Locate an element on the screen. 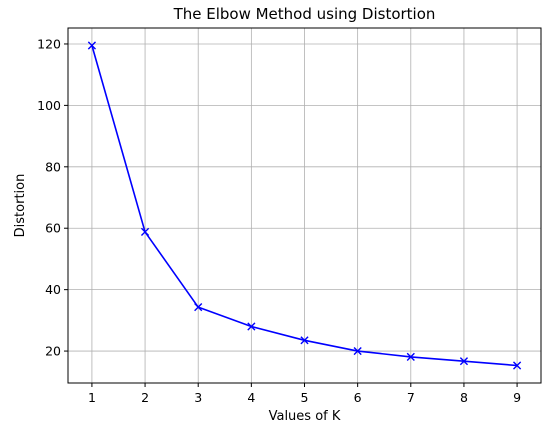 This screenshot has height=423, width=543. x-tick-label: 1 is located at coordinates (92, 397).